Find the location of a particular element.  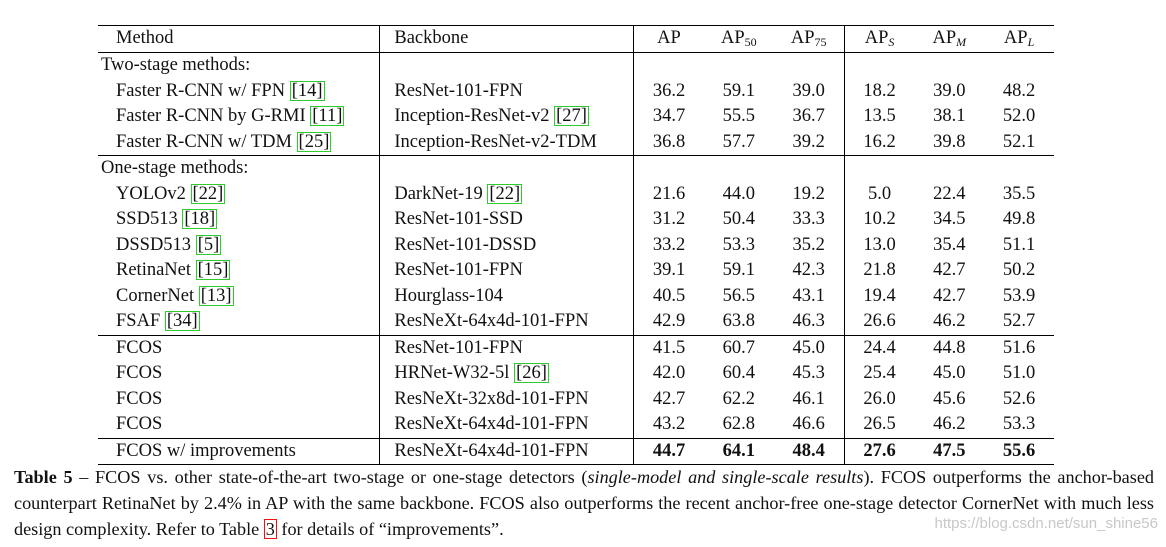

backbone-citation-link: [22] is located at coordinates (505, 193).